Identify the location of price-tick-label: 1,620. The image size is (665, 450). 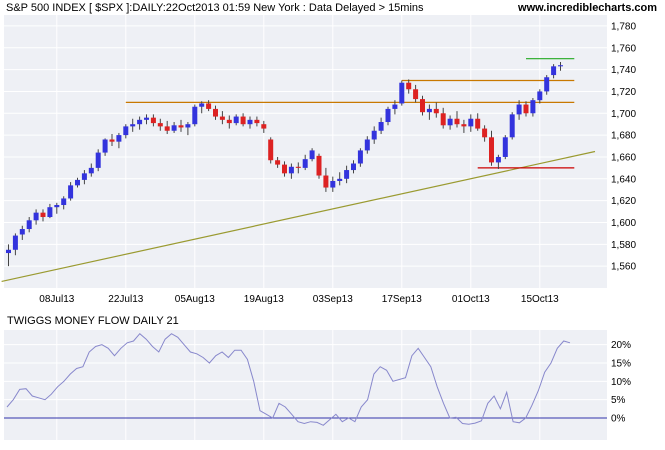
(623, 201).